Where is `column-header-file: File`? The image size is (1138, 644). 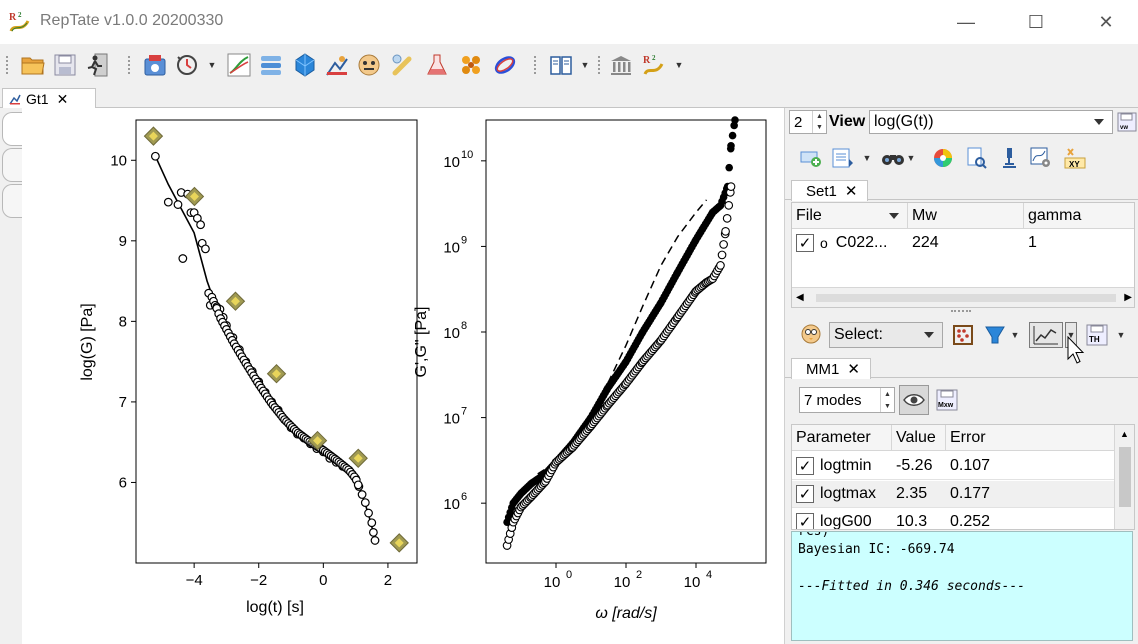 column-header-file: File is located at coordinates (850, 216).